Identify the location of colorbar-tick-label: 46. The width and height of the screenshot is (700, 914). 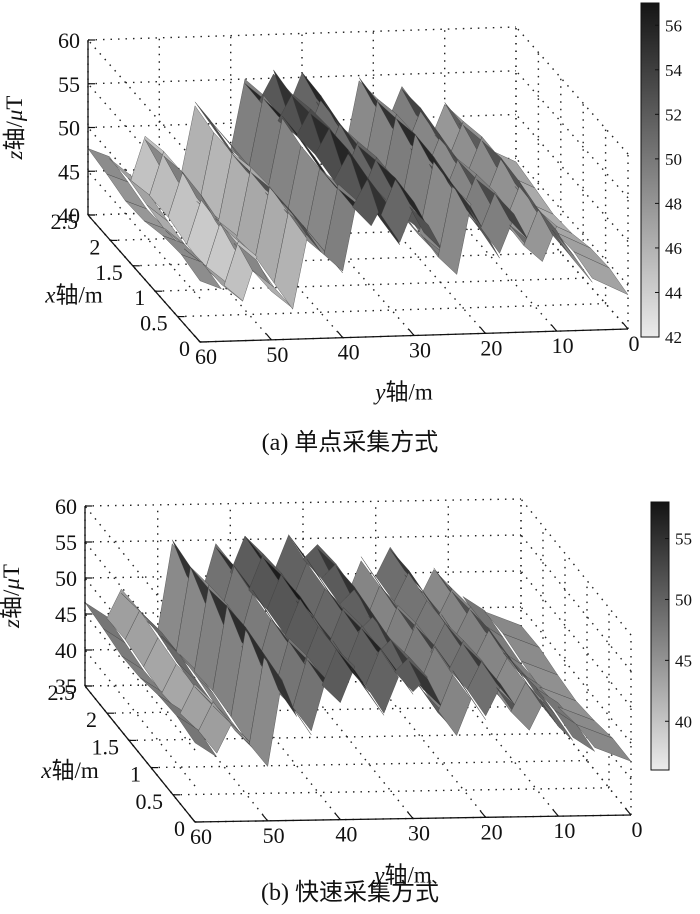
(673, 248).